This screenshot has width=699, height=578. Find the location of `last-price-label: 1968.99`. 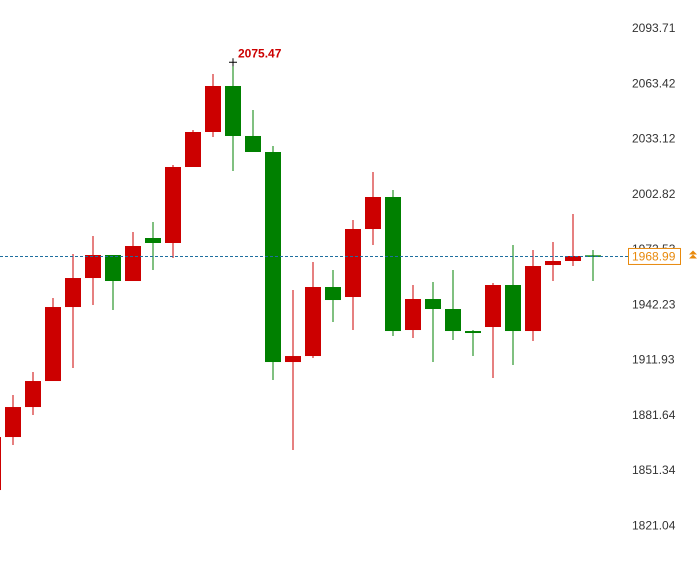

last-price-label: 1968.99 is located at coordinates (654, 257).